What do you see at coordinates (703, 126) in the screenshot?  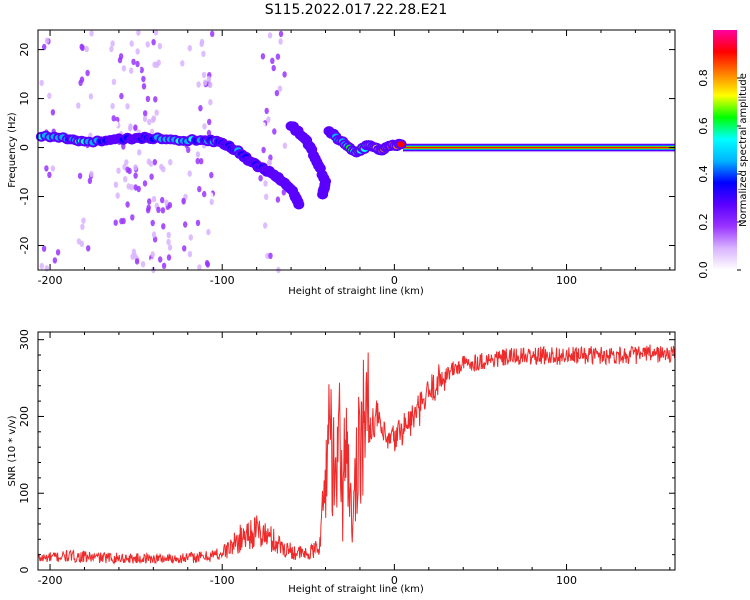 I see `colorbar-tick-label: 0.6` at bounding box center [703, 126].